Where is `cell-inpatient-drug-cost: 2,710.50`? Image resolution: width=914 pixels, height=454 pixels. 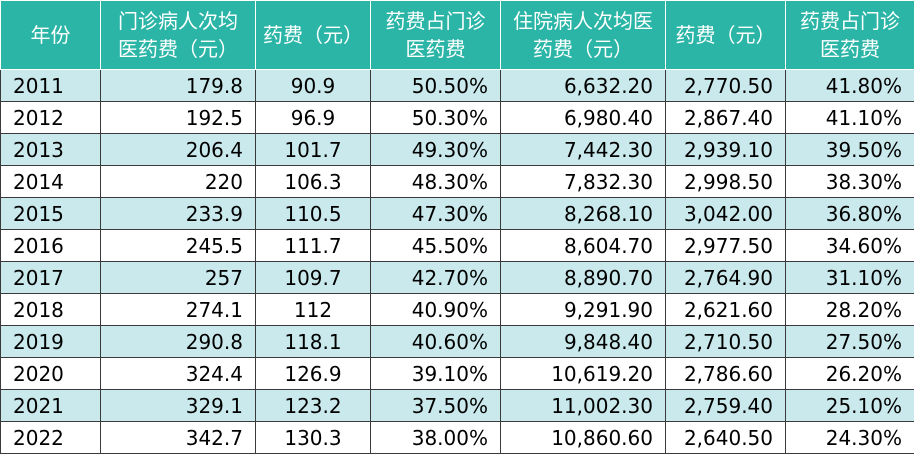 cell-inpatient-drug-cost: 2,710.50 is located at coordinates (726, 342).